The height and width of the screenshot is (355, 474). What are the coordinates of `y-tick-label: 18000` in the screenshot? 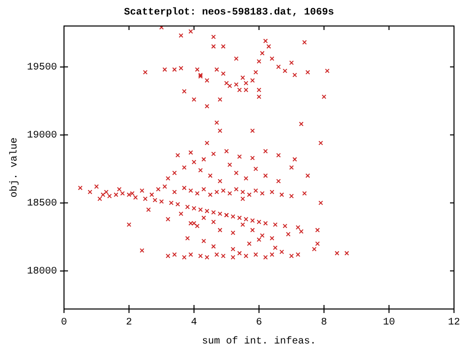 It's located at (42, 272).